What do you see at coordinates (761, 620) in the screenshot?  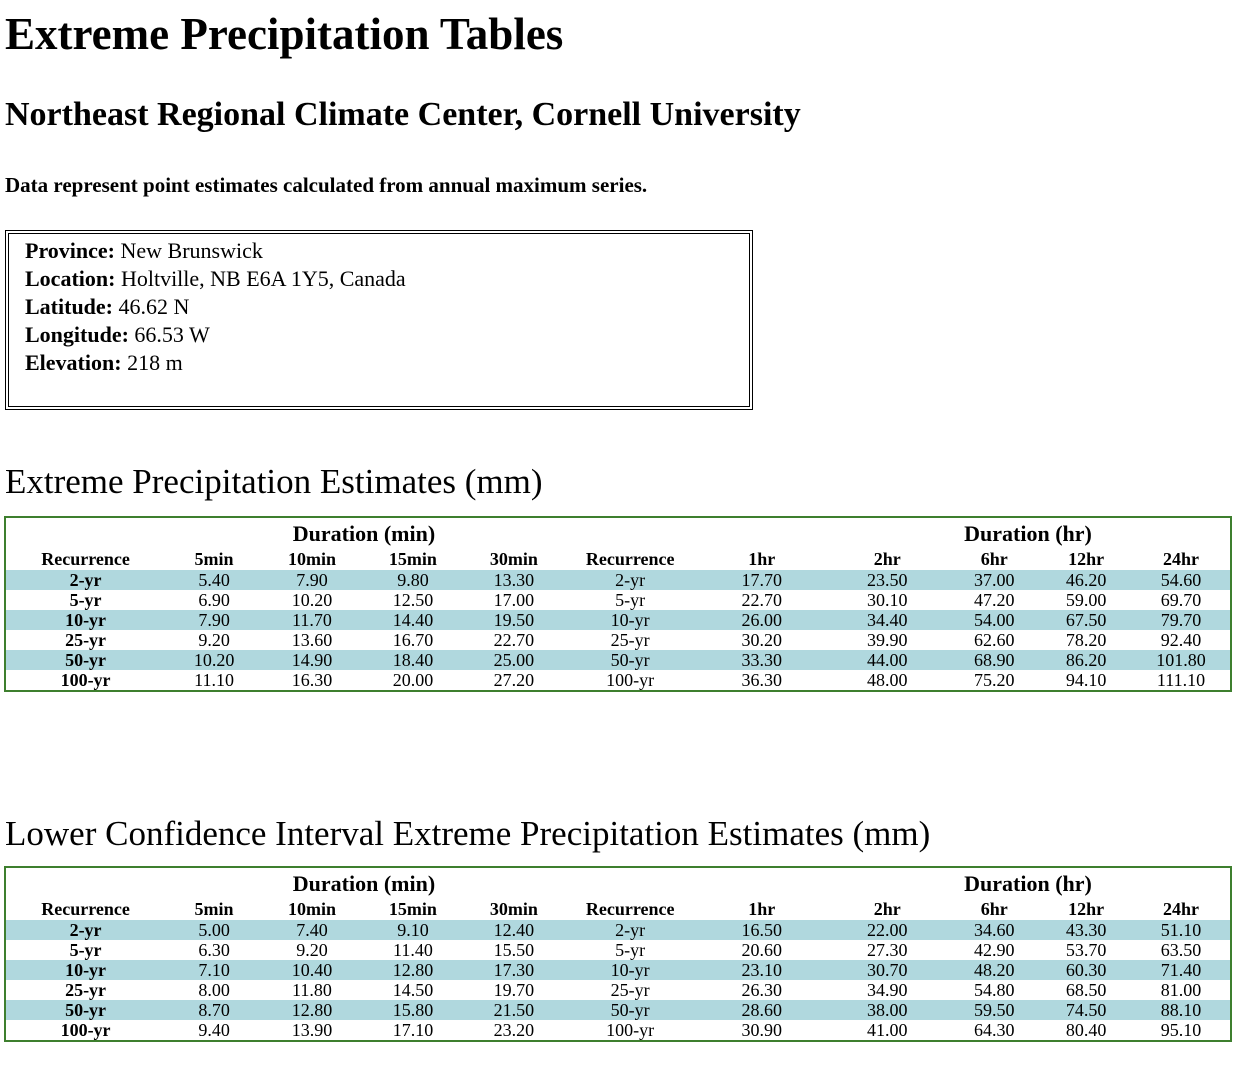 I see `table-cell: 26.00` at bounding box center [761, 620].